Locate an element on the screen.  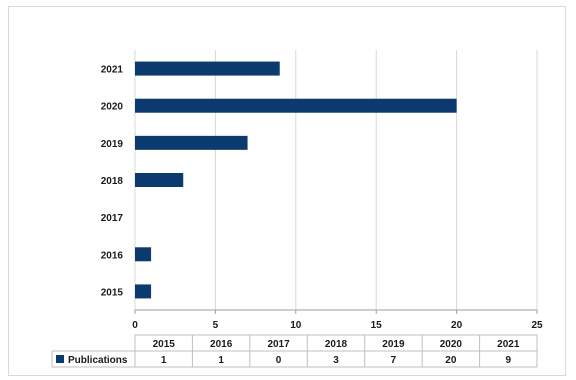
table-header-2016: 2016 is located at coordinates (221, 344).